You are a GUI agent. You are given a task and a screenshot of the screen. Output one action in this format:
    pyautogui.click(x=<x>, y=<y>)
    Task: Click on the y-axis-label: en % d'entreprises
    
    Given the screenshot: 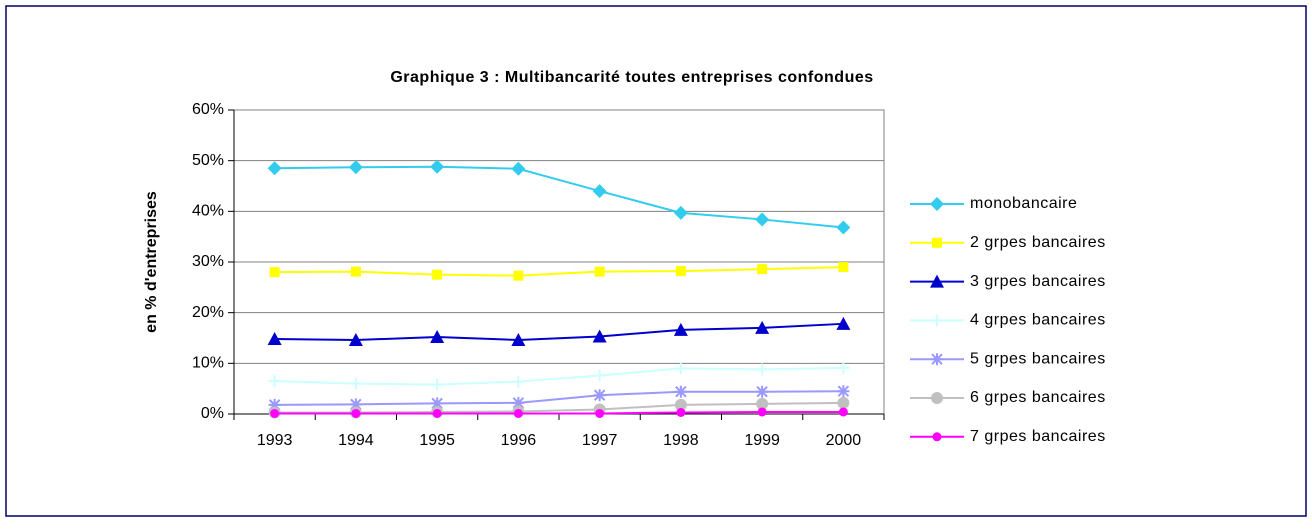 What is the action you would take?
    pyautogui.click(x=151, y=262)
    